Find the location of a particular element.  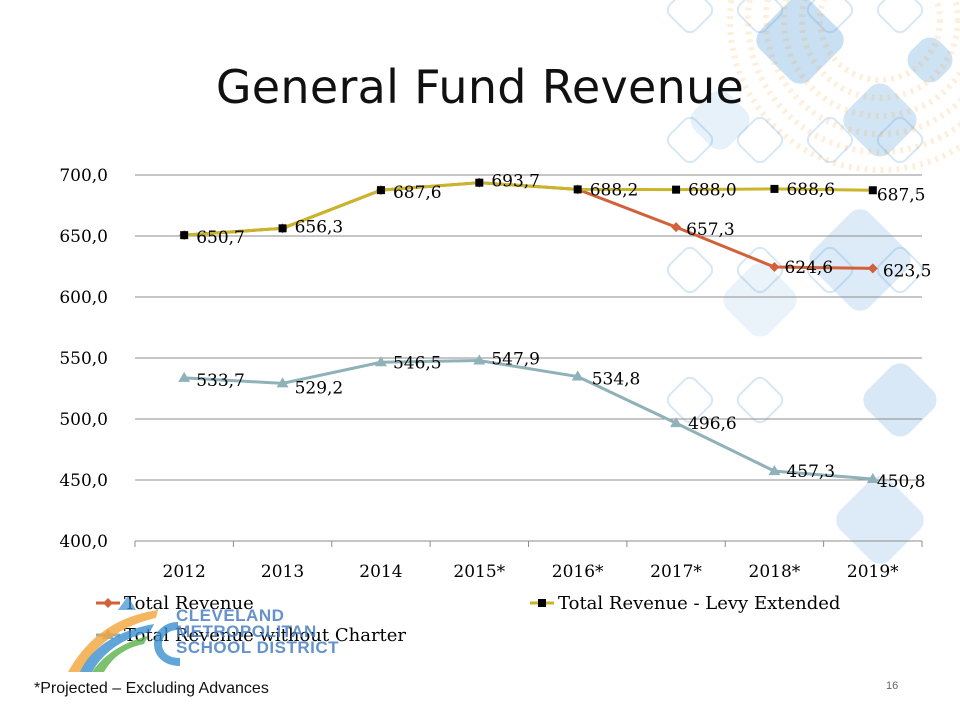

logo-line-3: SCHOOL DISTRICT is located at coordinates (258, 647).